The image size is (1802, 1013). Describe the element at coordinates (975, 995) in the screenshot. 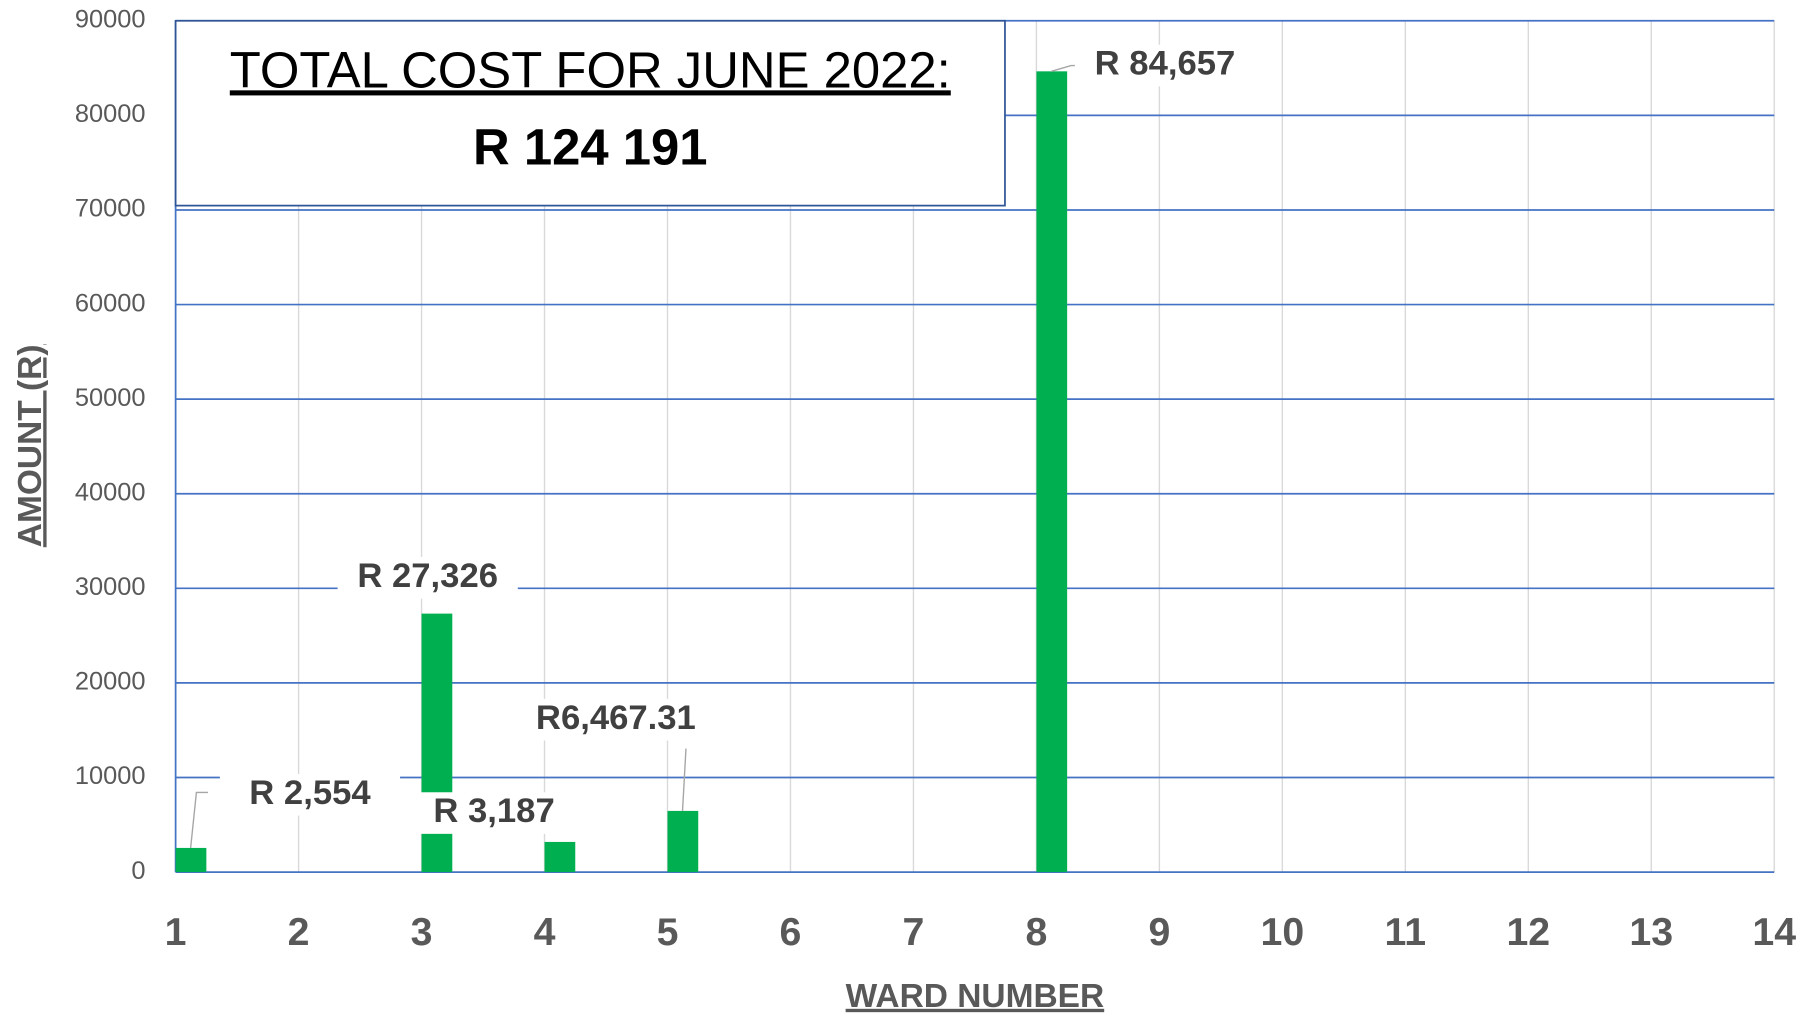

I see `x-axis-label: WARD NUMBER` at that location.